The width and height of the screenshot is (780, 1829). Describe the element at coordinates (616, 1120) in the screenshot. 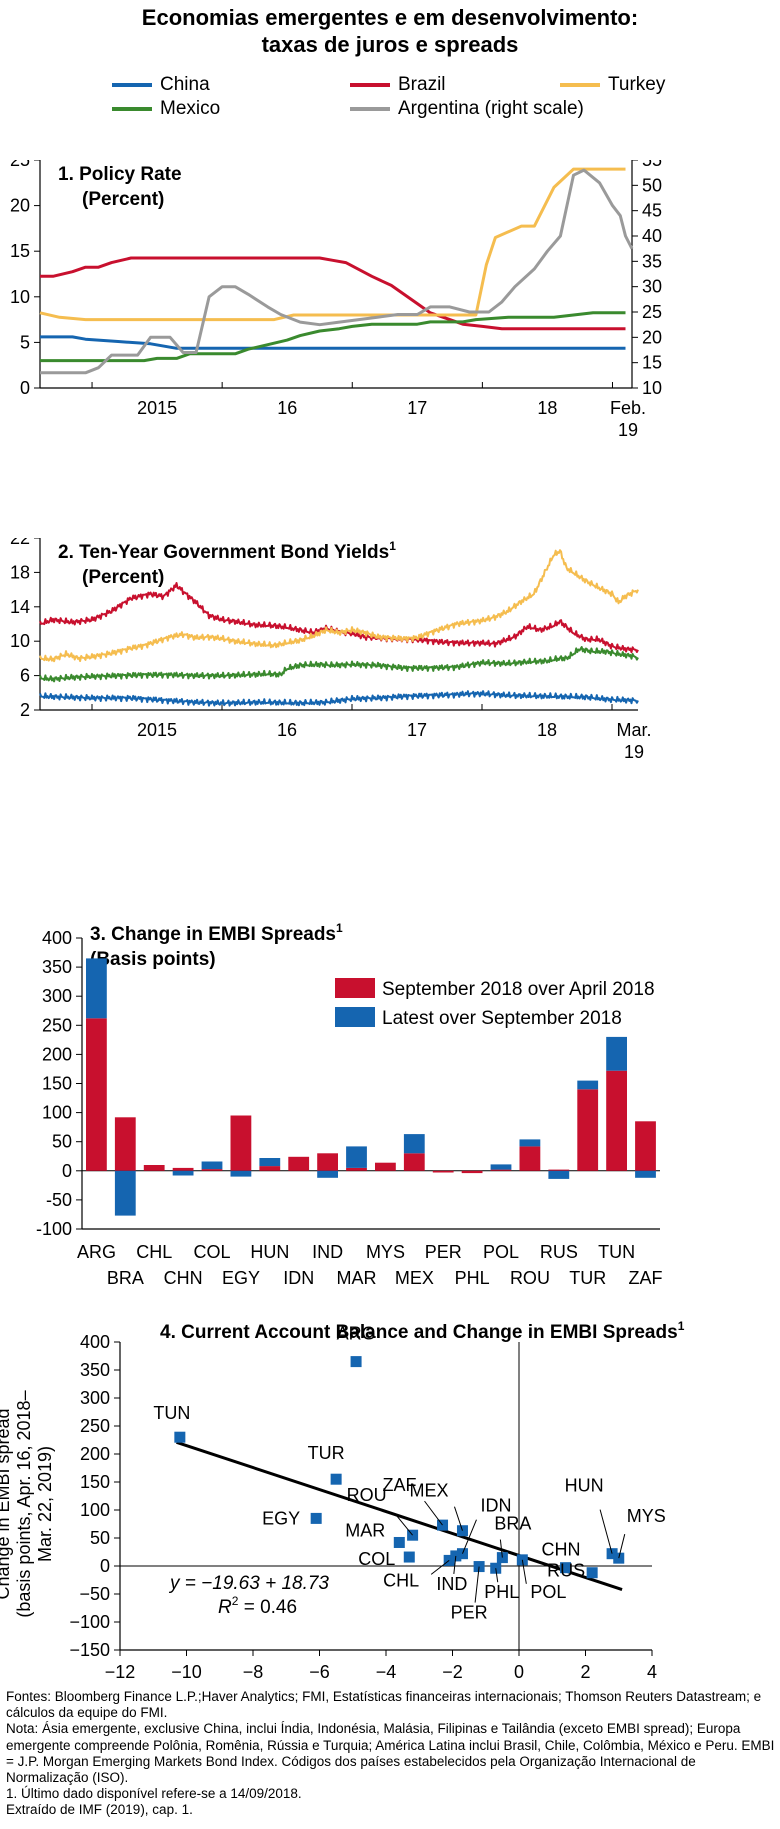

I see `bar-tun-red` at that location.